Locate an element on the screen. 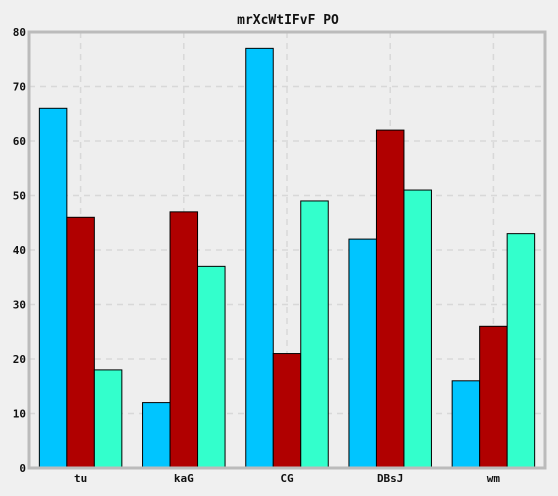  y-tick-label: 60 is located at coordinates (19, 141).